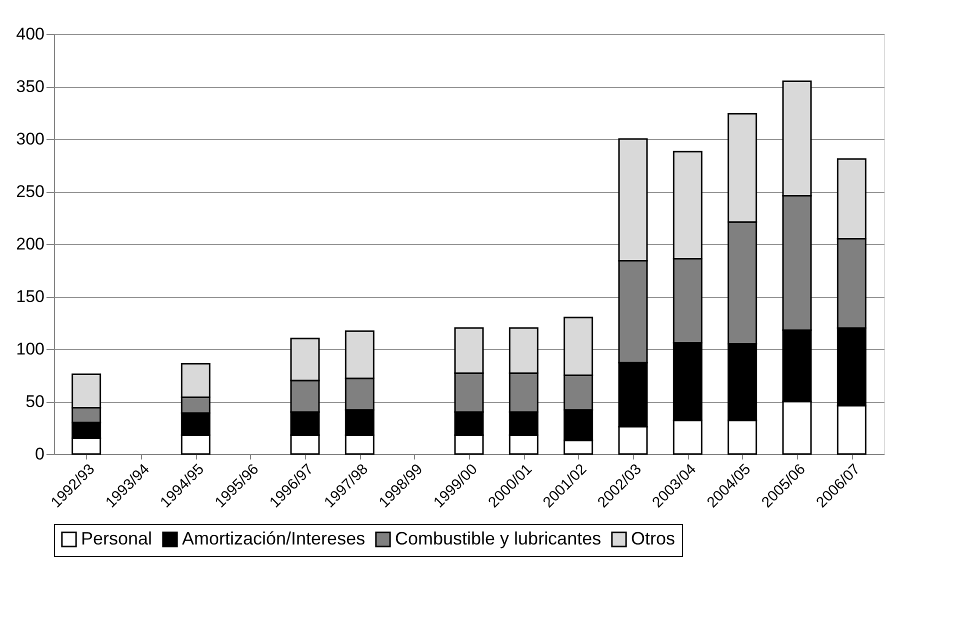 The width and height of the screenshot is (955, 632). I want to click on y-tick-label: 0, so click(39, 454).